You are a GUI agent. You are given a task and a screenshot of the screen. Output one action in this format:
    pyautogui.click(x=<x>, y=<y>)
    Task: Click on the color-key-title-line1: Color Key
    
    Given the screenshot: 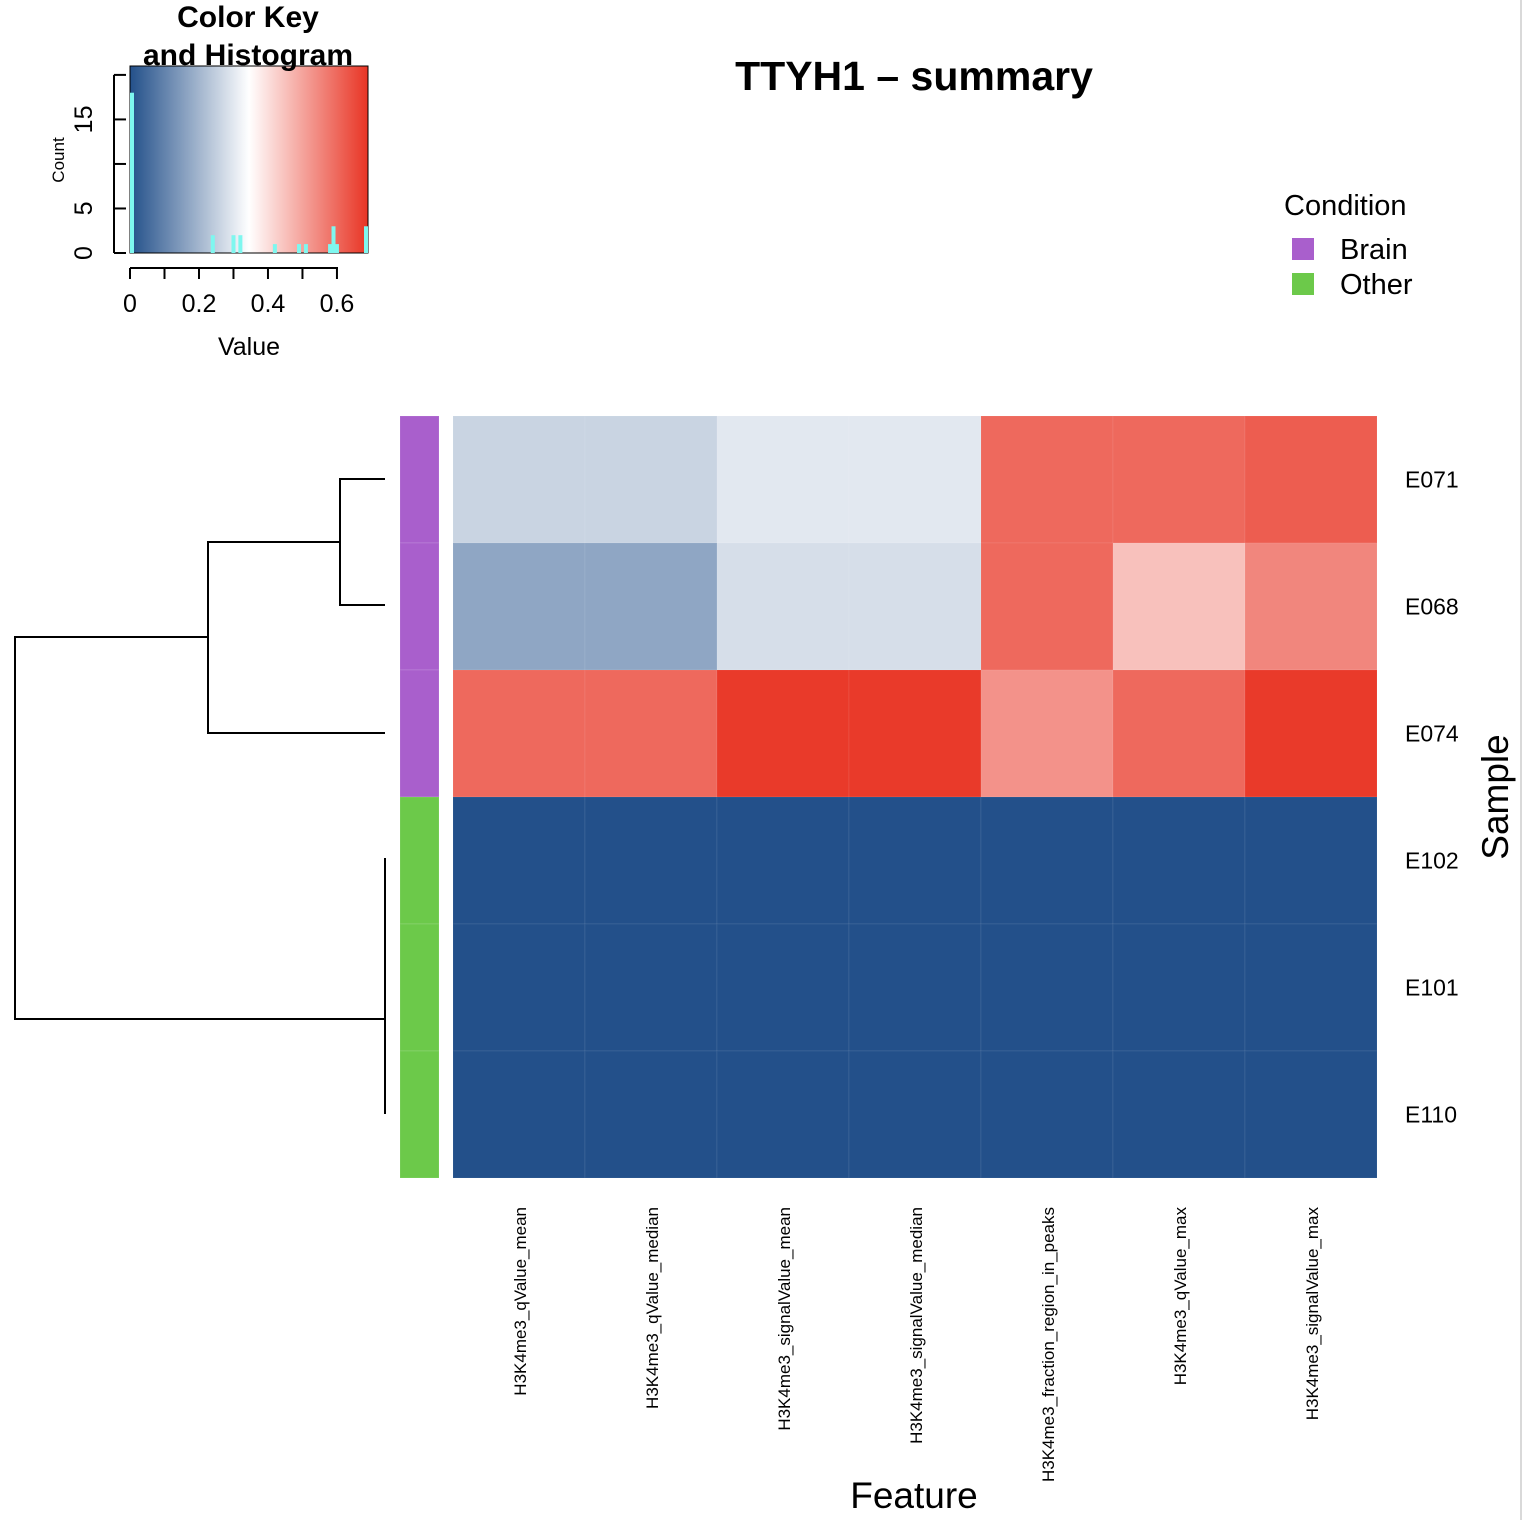 What is the action you would take?
    pyautogui.click(x=248, y=17)
    